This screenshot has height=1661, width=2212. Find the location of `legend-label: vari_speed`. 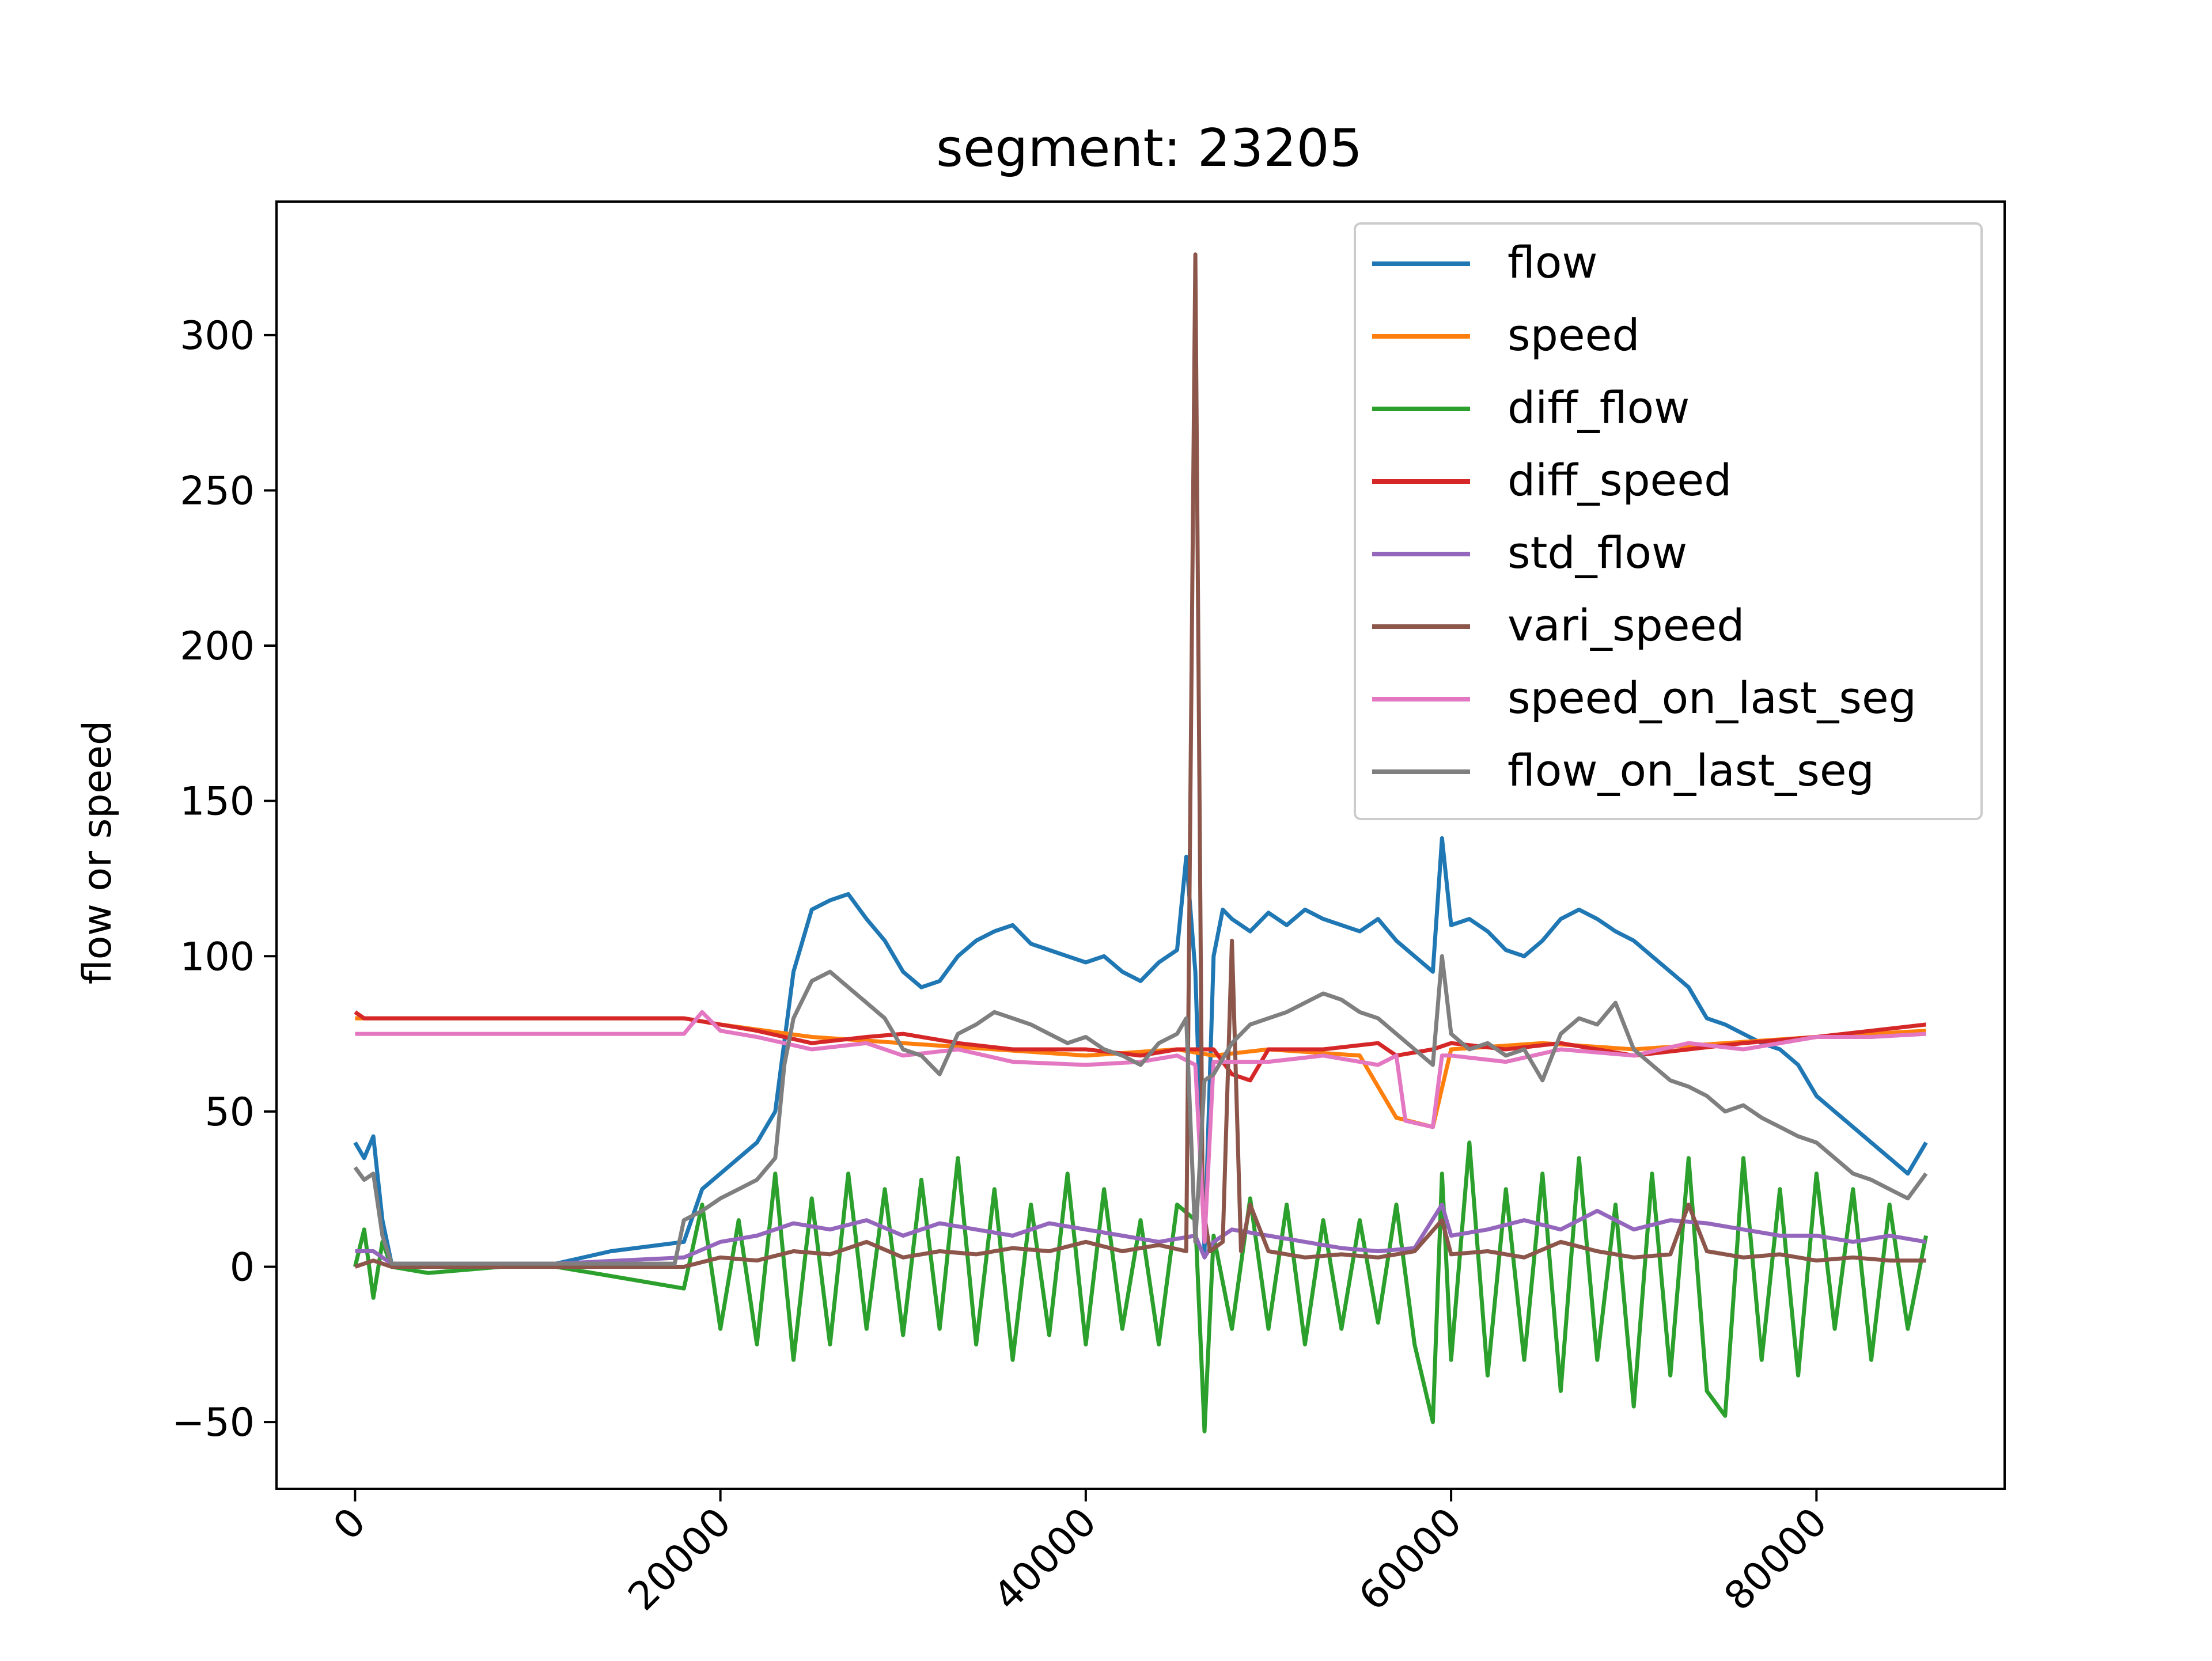

legend-label: vari_speed is located at coordinates (1626, 625).